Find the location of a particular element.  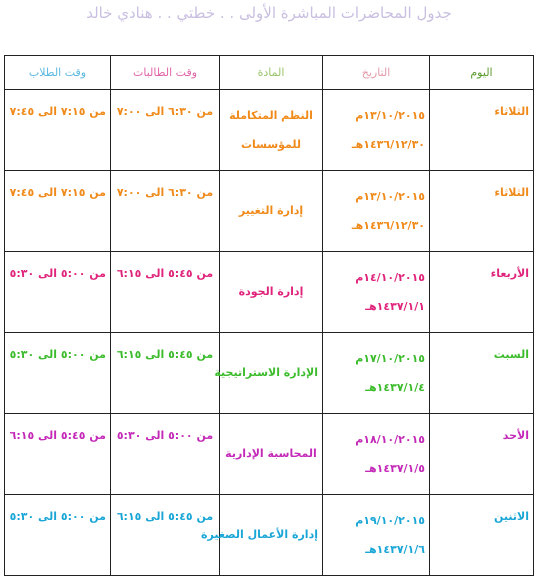

subject-line: إدارة الأعمال الصغيرة is located at coordinates (259, 534).